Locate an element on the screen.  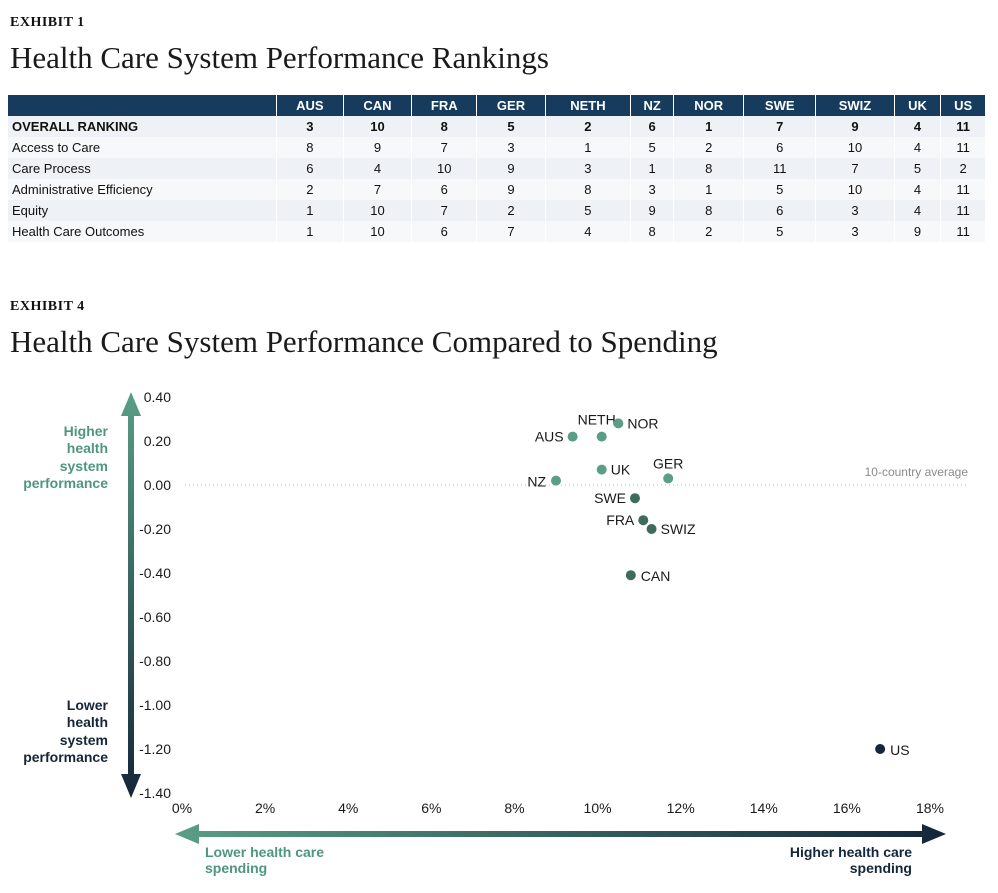
row-label: Health Care Outcomes is located at coordinates (142, 231).